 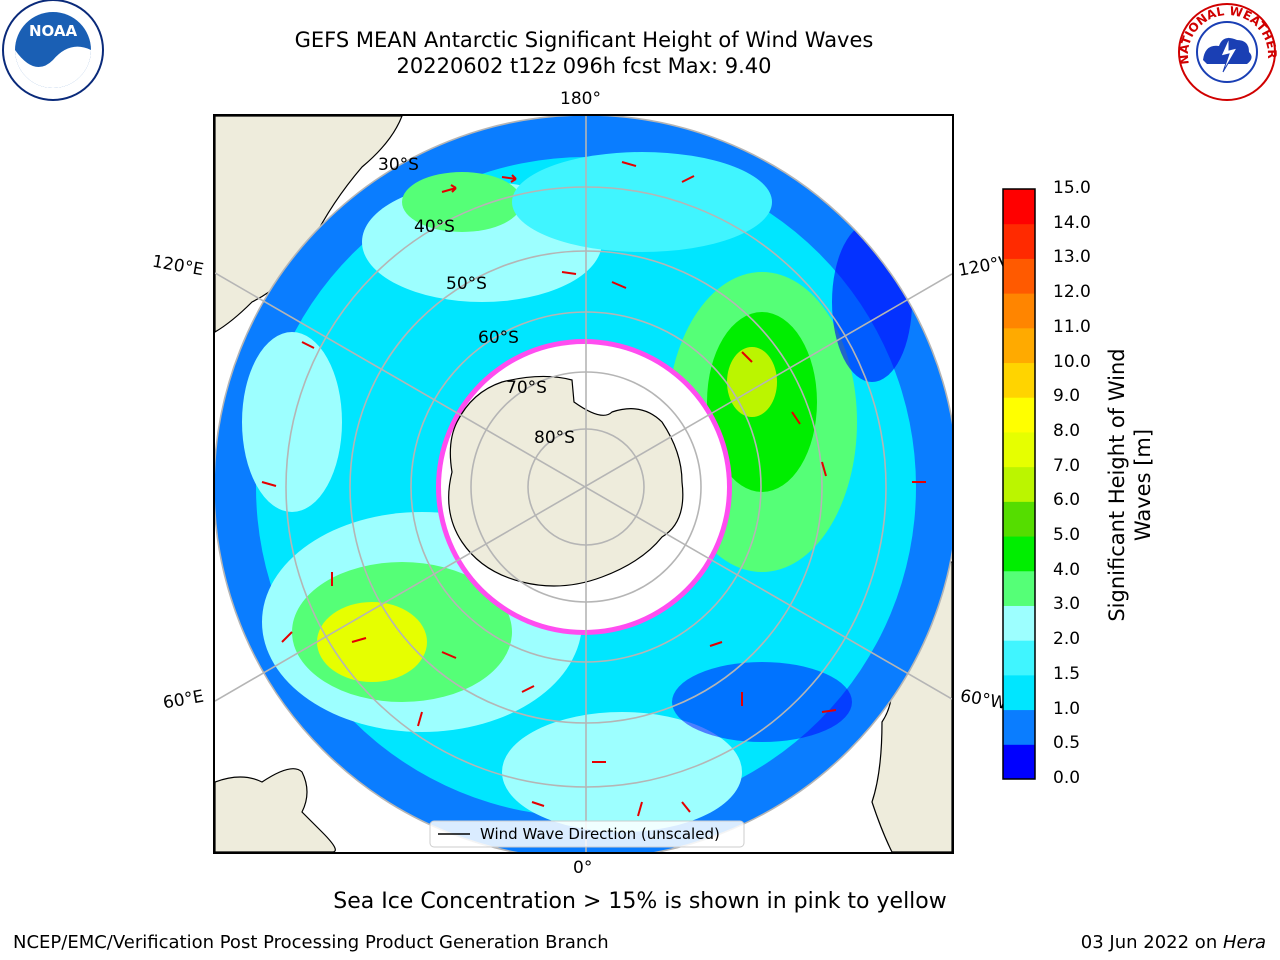 I want to click on lat-label-70s: 70°S, so click(x=526, y=388).